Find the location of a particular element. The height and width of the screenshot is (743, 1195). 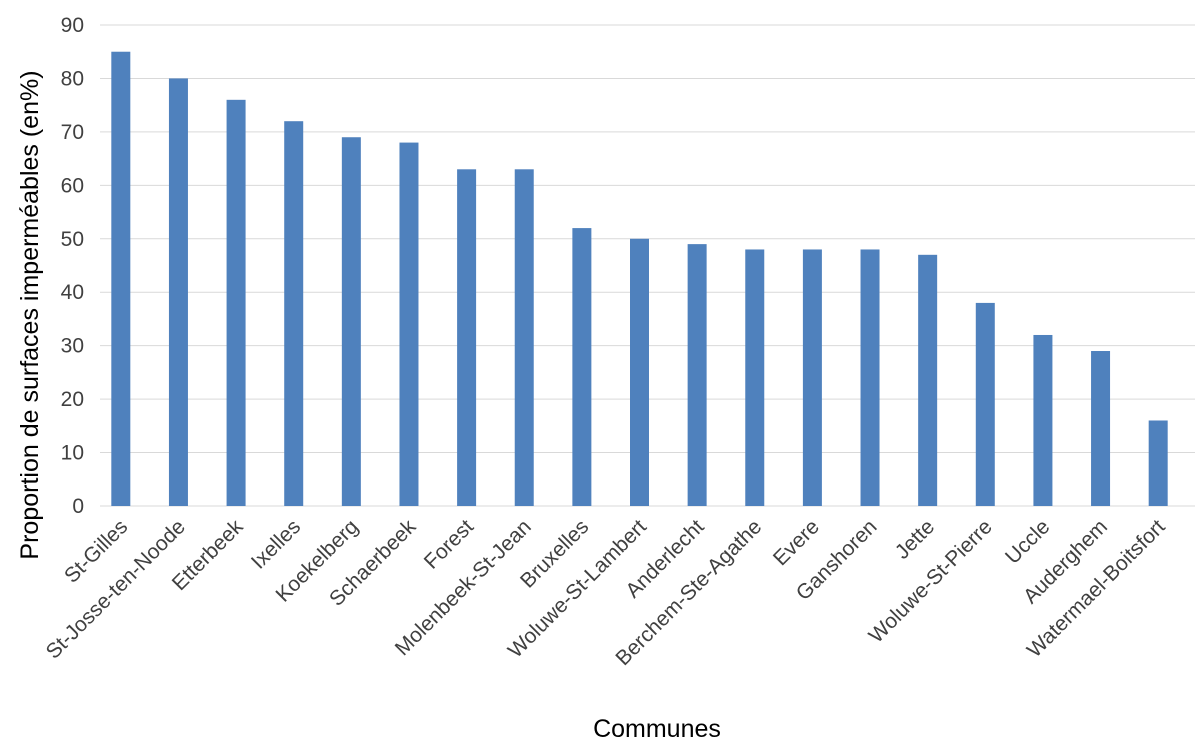

y-tick-label: 90 is located at coordinates (72, 25).